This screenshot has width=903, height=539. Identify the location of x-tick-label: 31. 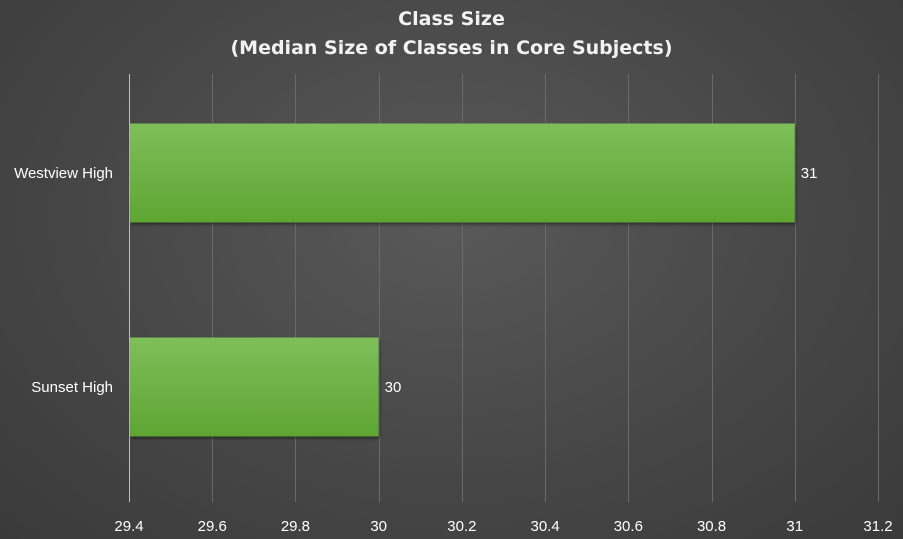
(794, 526).